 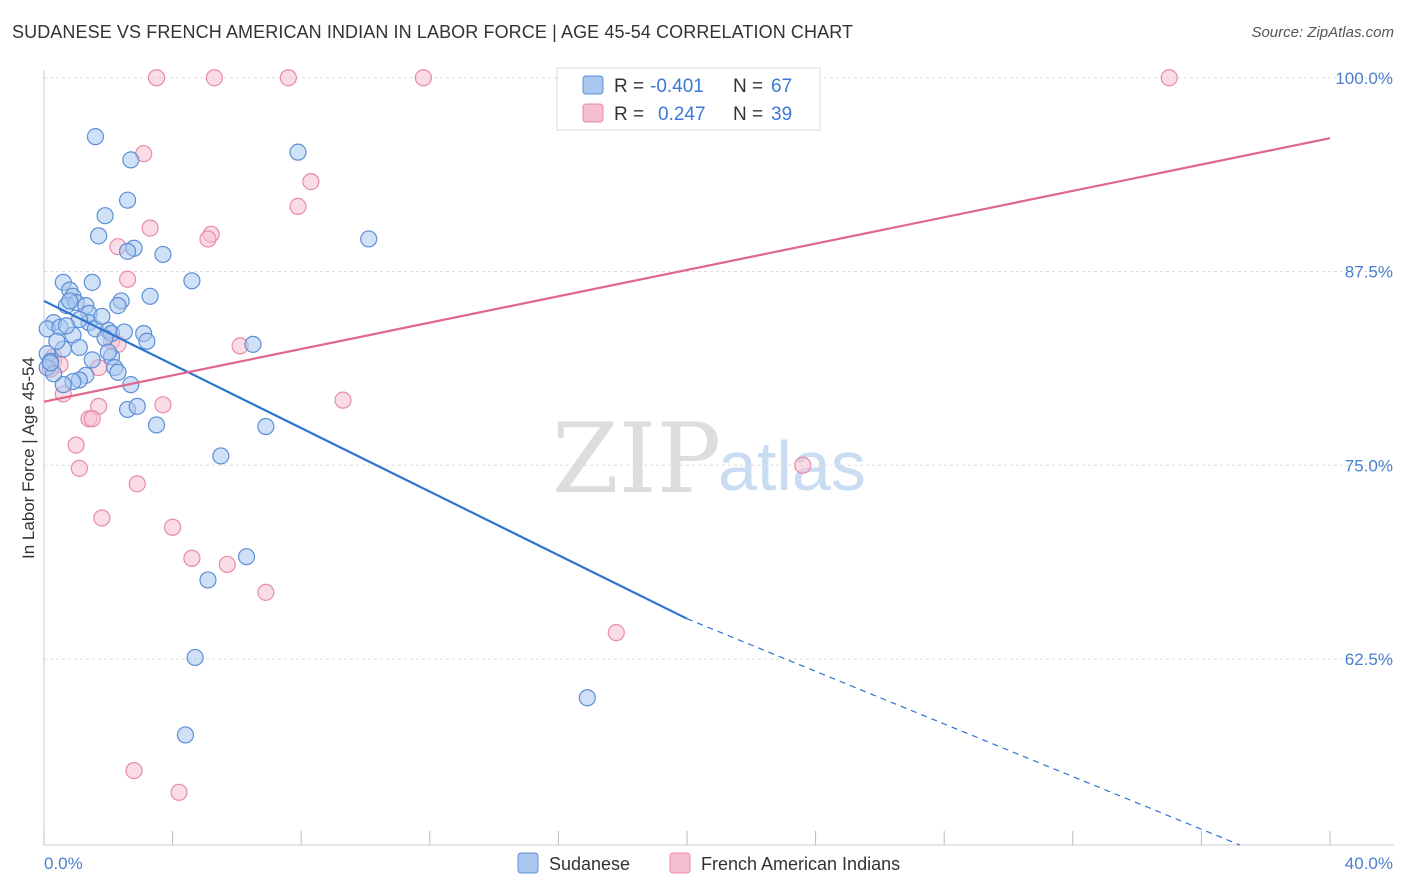 I want to click on y-tick-label-0: 62.5%, so click(x=1369, y=659).